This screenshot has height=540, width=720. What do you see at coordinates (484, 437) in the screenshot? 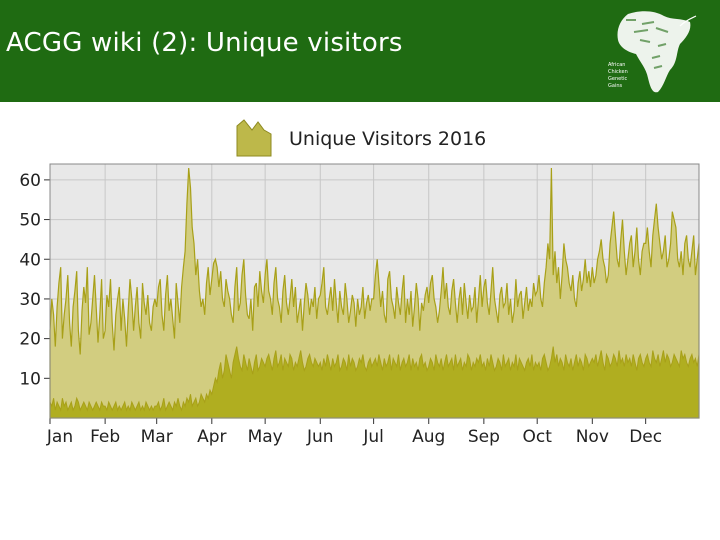
I see `x-tick-label: Sep` at bounding box center [484, 437].